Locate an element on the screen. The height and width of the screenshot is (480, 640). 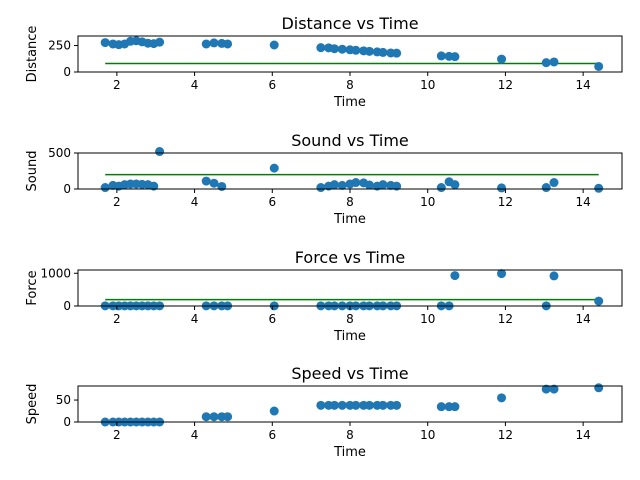
y-axis-label: Distance is located at coordinates (32, 54).